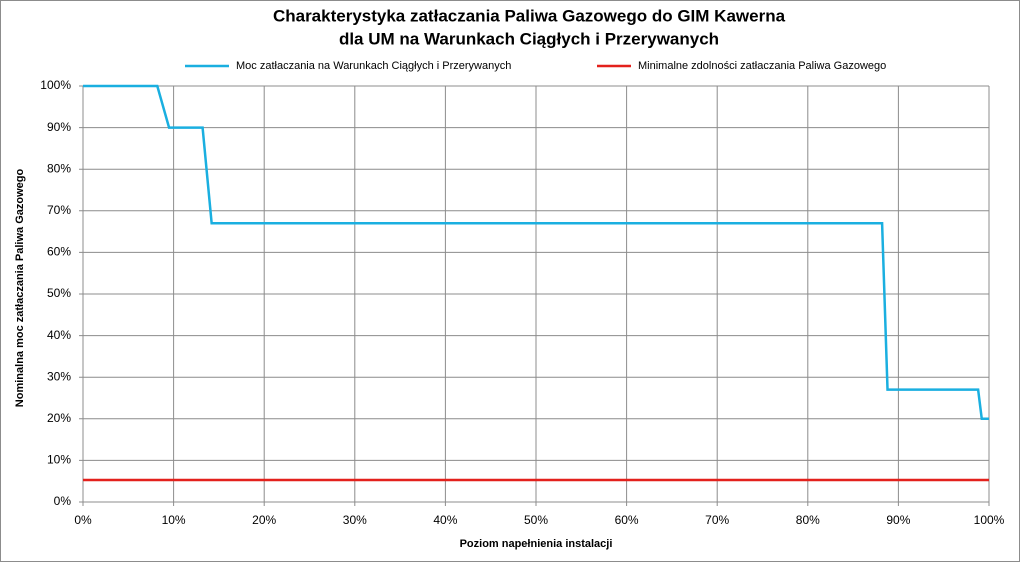 This screenshot has height=562, width=1020. Describe the element at coordinates (59, 335) in the screenshot. I see `y-tick-label: 40%` at that location.